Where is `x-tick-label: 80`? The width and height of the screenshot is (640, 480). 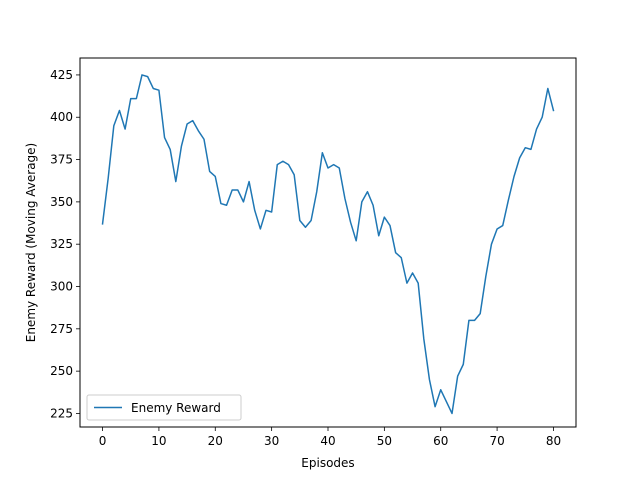
x-tick-label: 80 is located at coordinates (553, 441).